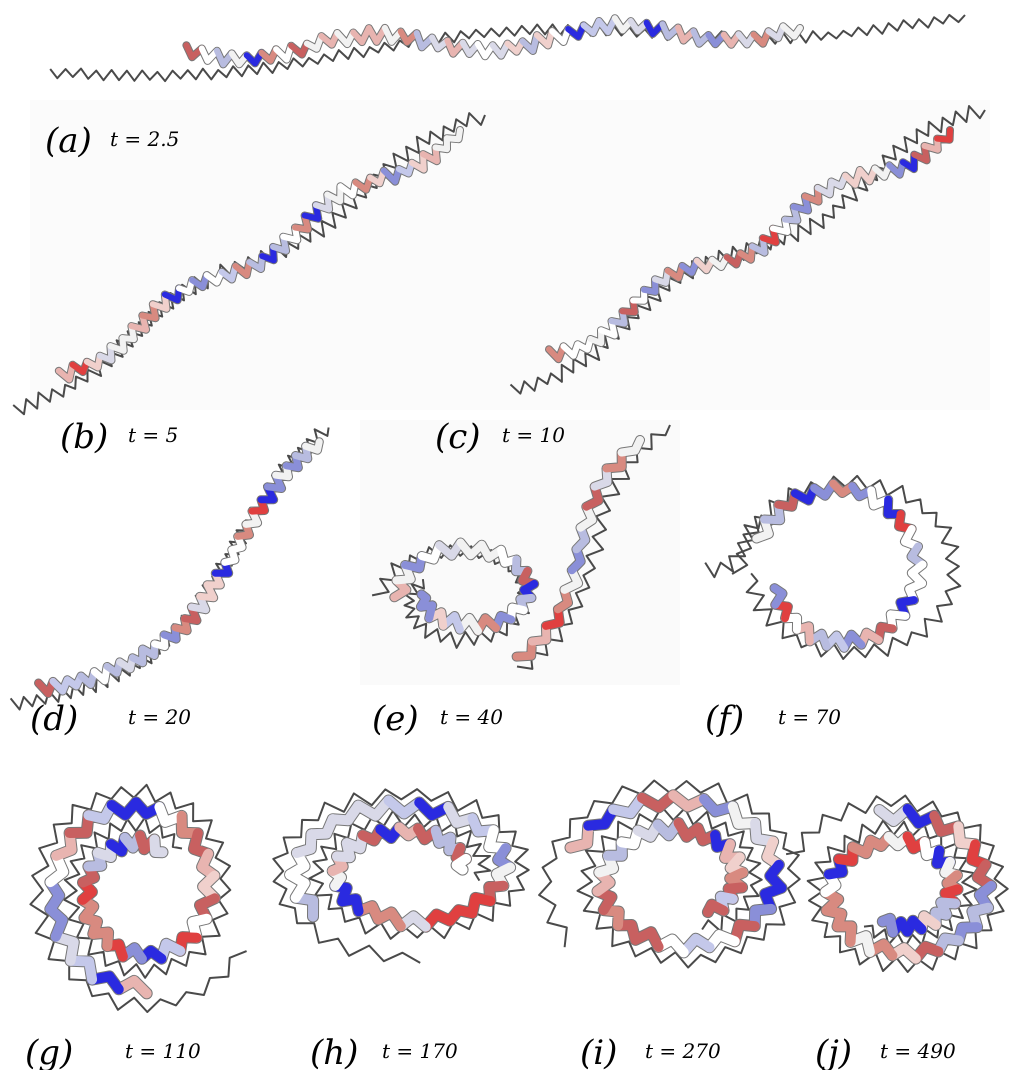 Image resolution: width=1017 pixels, height=1070 pixels. Describe the element at coordinates (809, 717) in the screenshot. I see `time-label: t = 70` at that location.